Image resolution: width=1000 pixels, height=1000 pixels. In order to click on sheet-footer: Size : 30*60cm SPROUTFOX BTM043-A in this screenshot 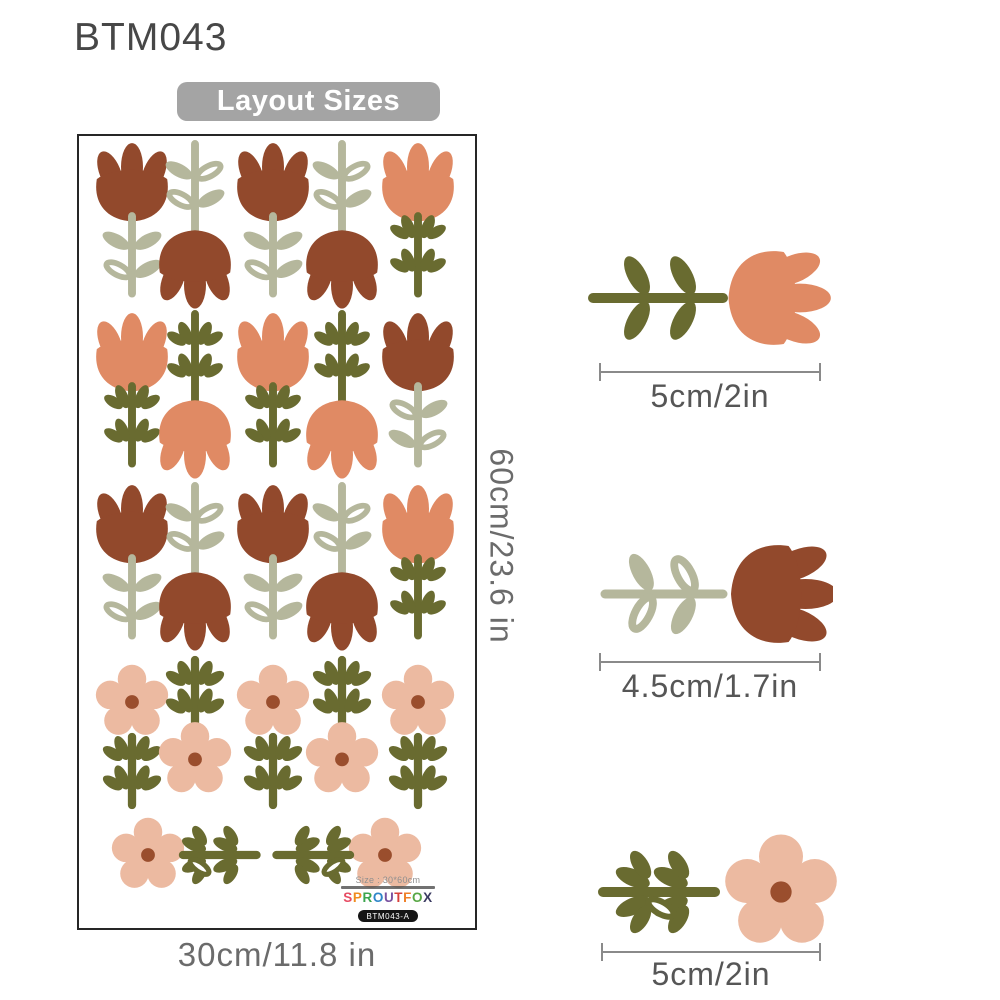, I will do `click(388, 899)`.